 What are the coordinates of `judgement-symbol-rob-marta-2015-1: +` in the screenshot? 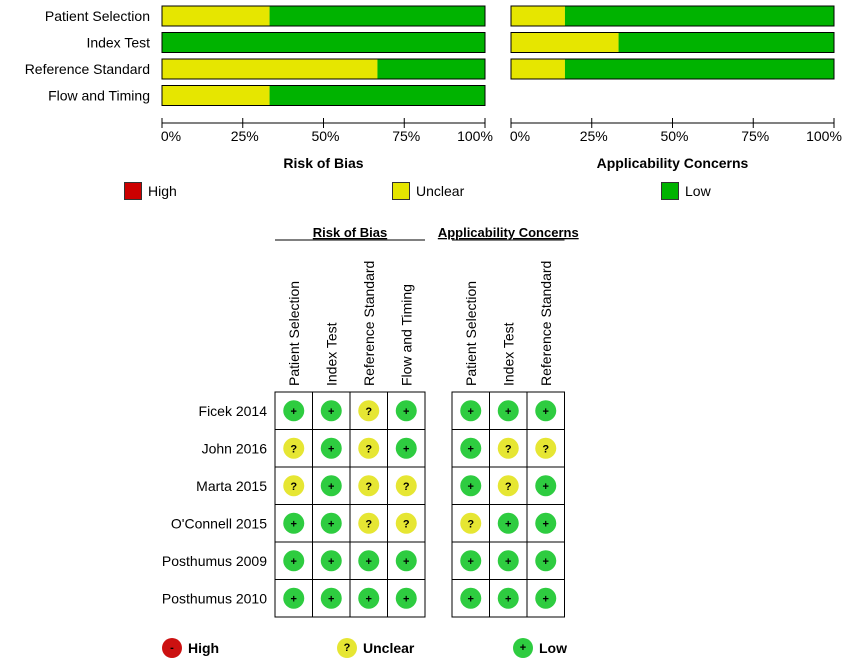 It's located at (331, 487).